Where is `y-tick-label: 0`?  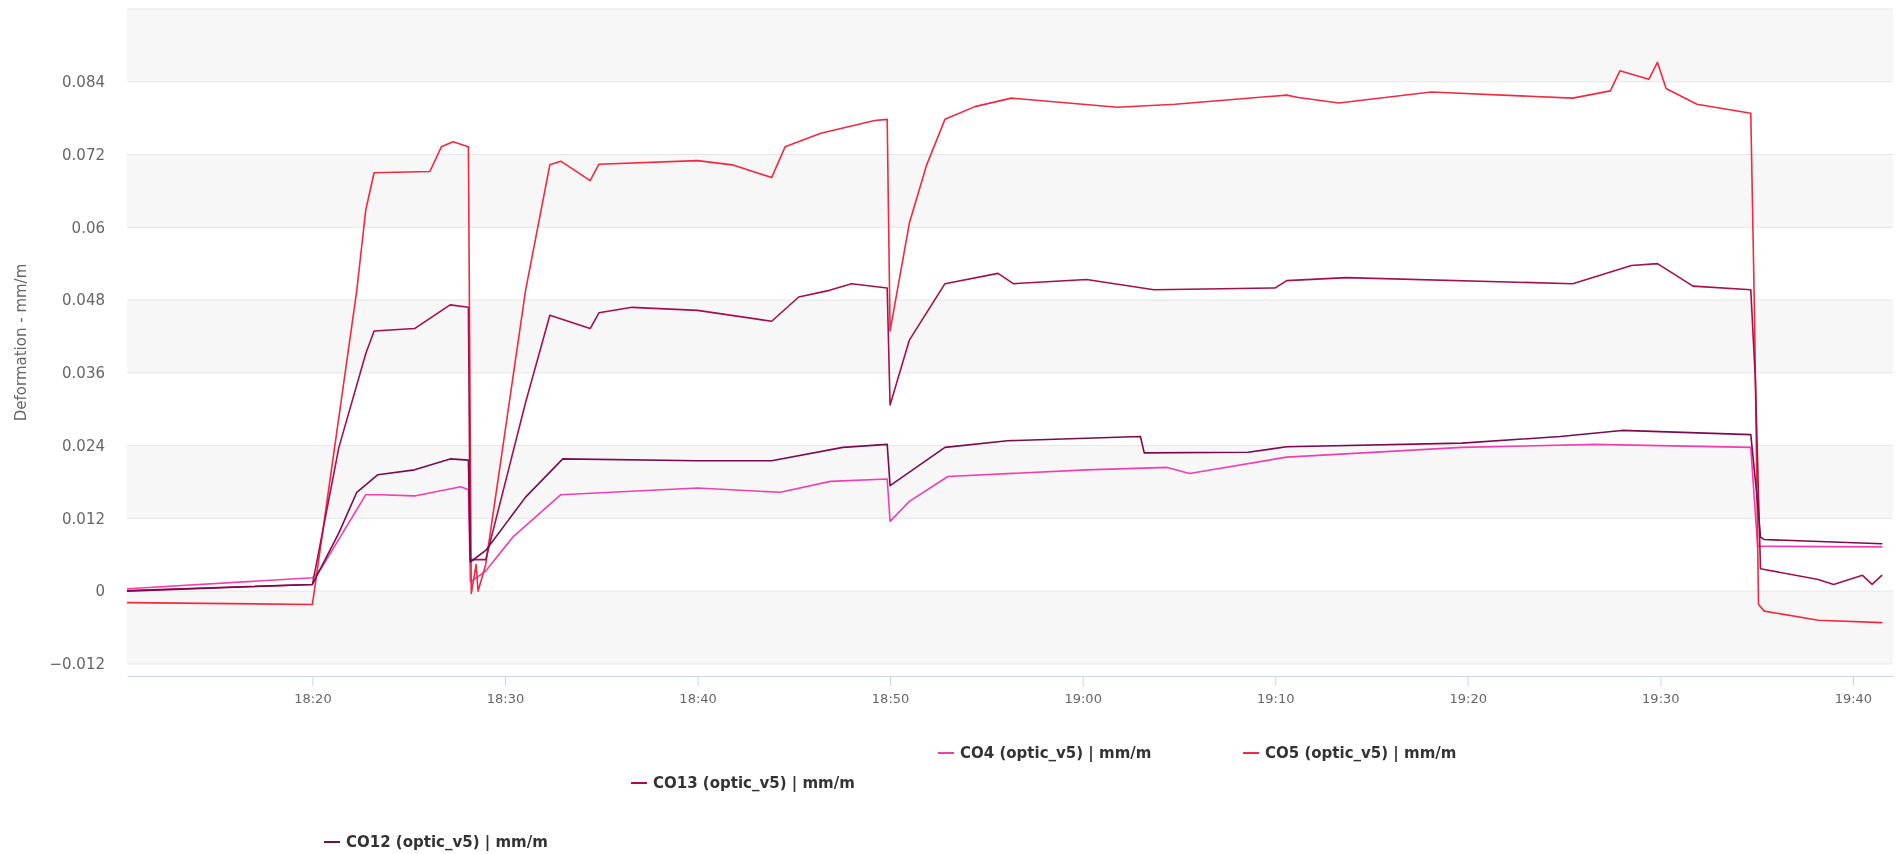 y-tick-label: 0 is located at coordinates (100, 591).